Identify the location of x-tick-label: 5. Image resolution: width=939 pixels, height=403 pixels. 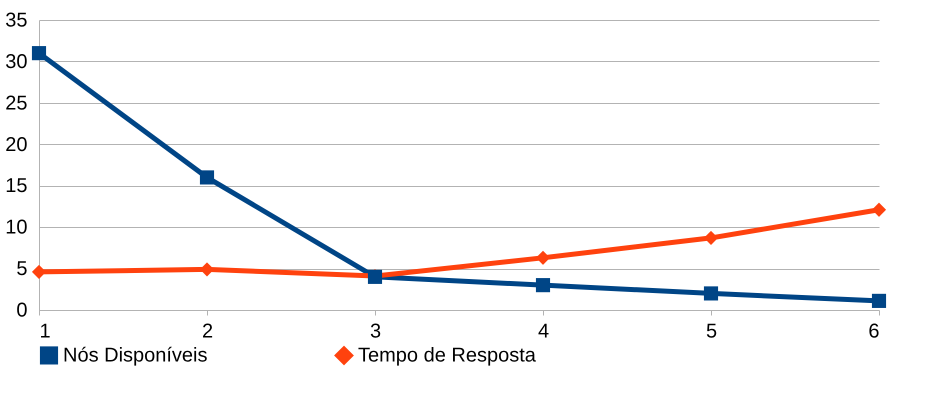
(712, 331).